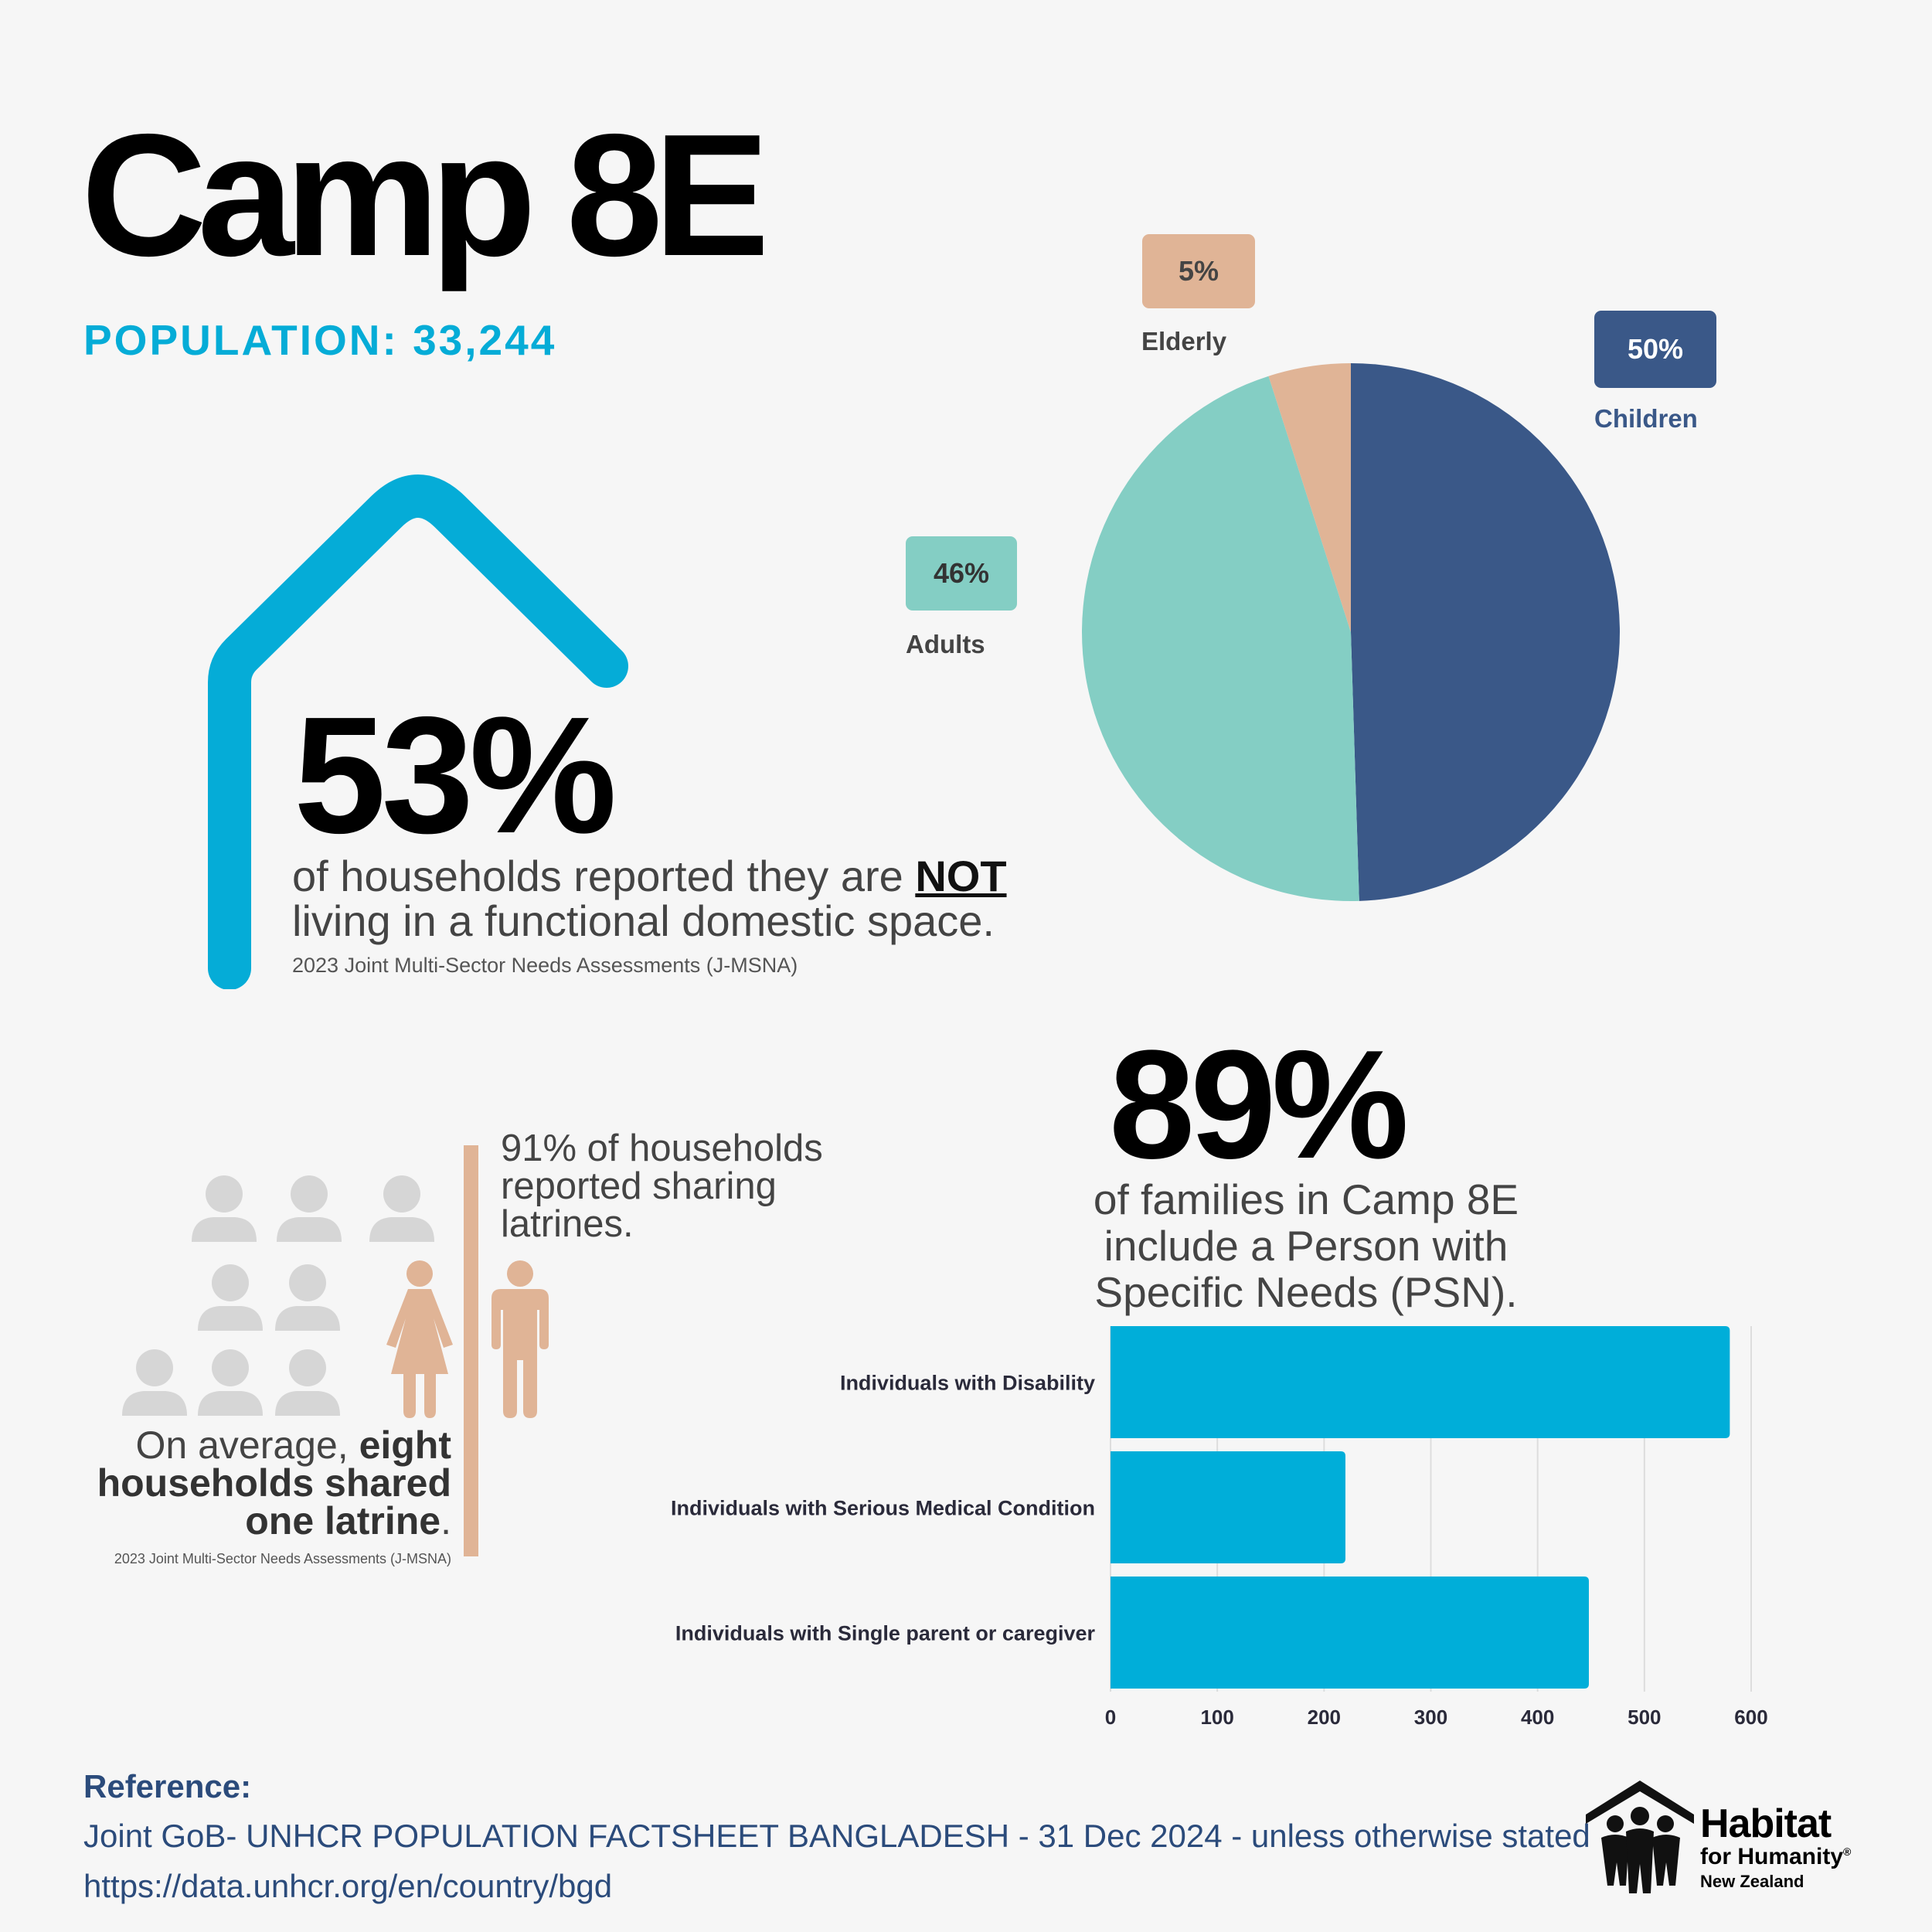 The image size is (1932, 1932). What do you see at coordinates (1772, 1856) in the screenshot?
I see `logo-text-for-humanity-main: for Humanity` at bounding box center [1772, 1856].